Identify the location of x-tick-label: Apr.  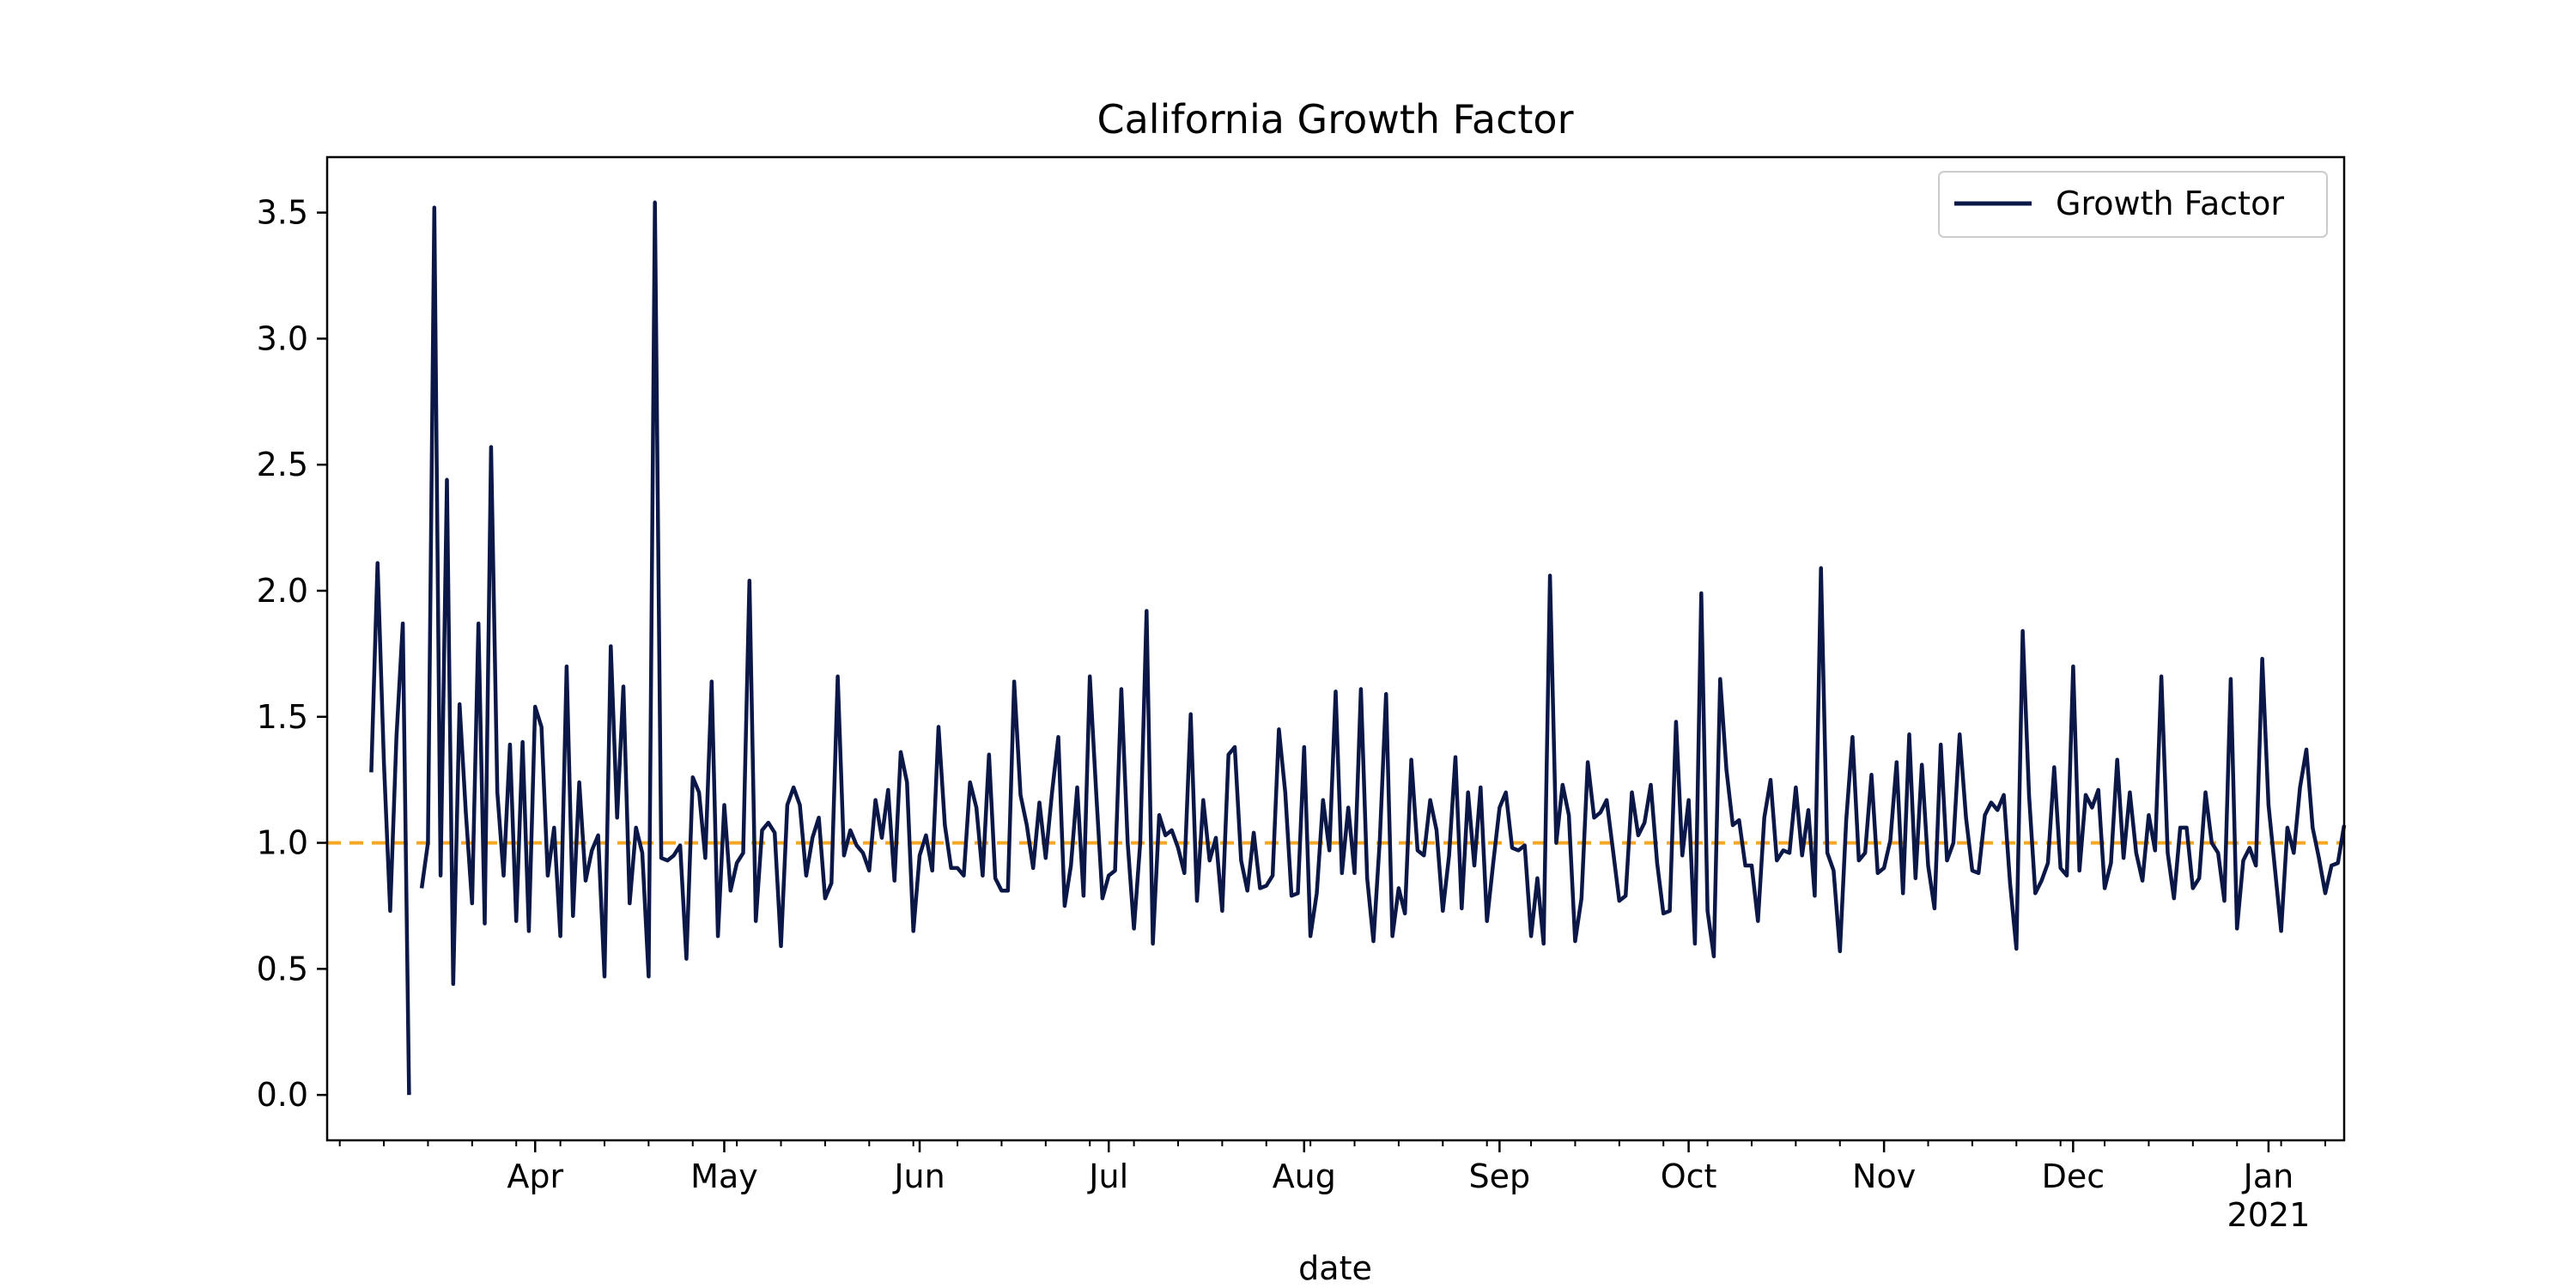
(535, 1176).